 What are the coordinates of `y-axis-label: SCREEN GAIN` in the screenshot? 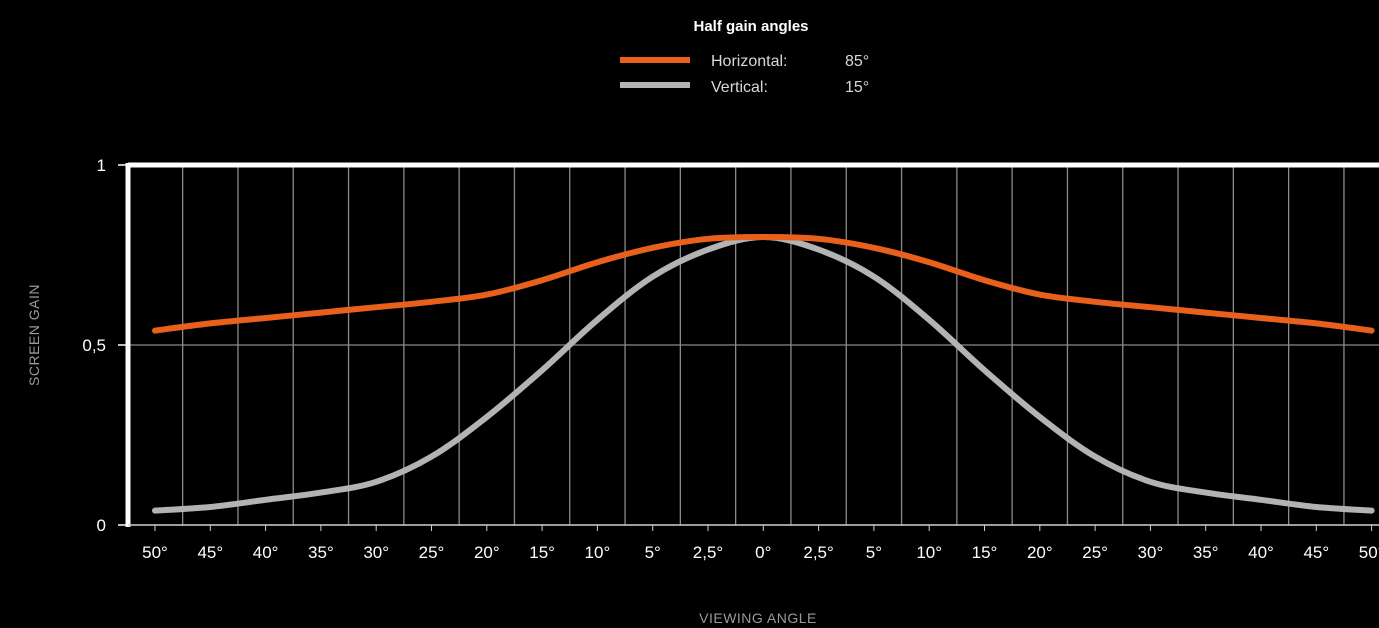 It's located at (34, 335).